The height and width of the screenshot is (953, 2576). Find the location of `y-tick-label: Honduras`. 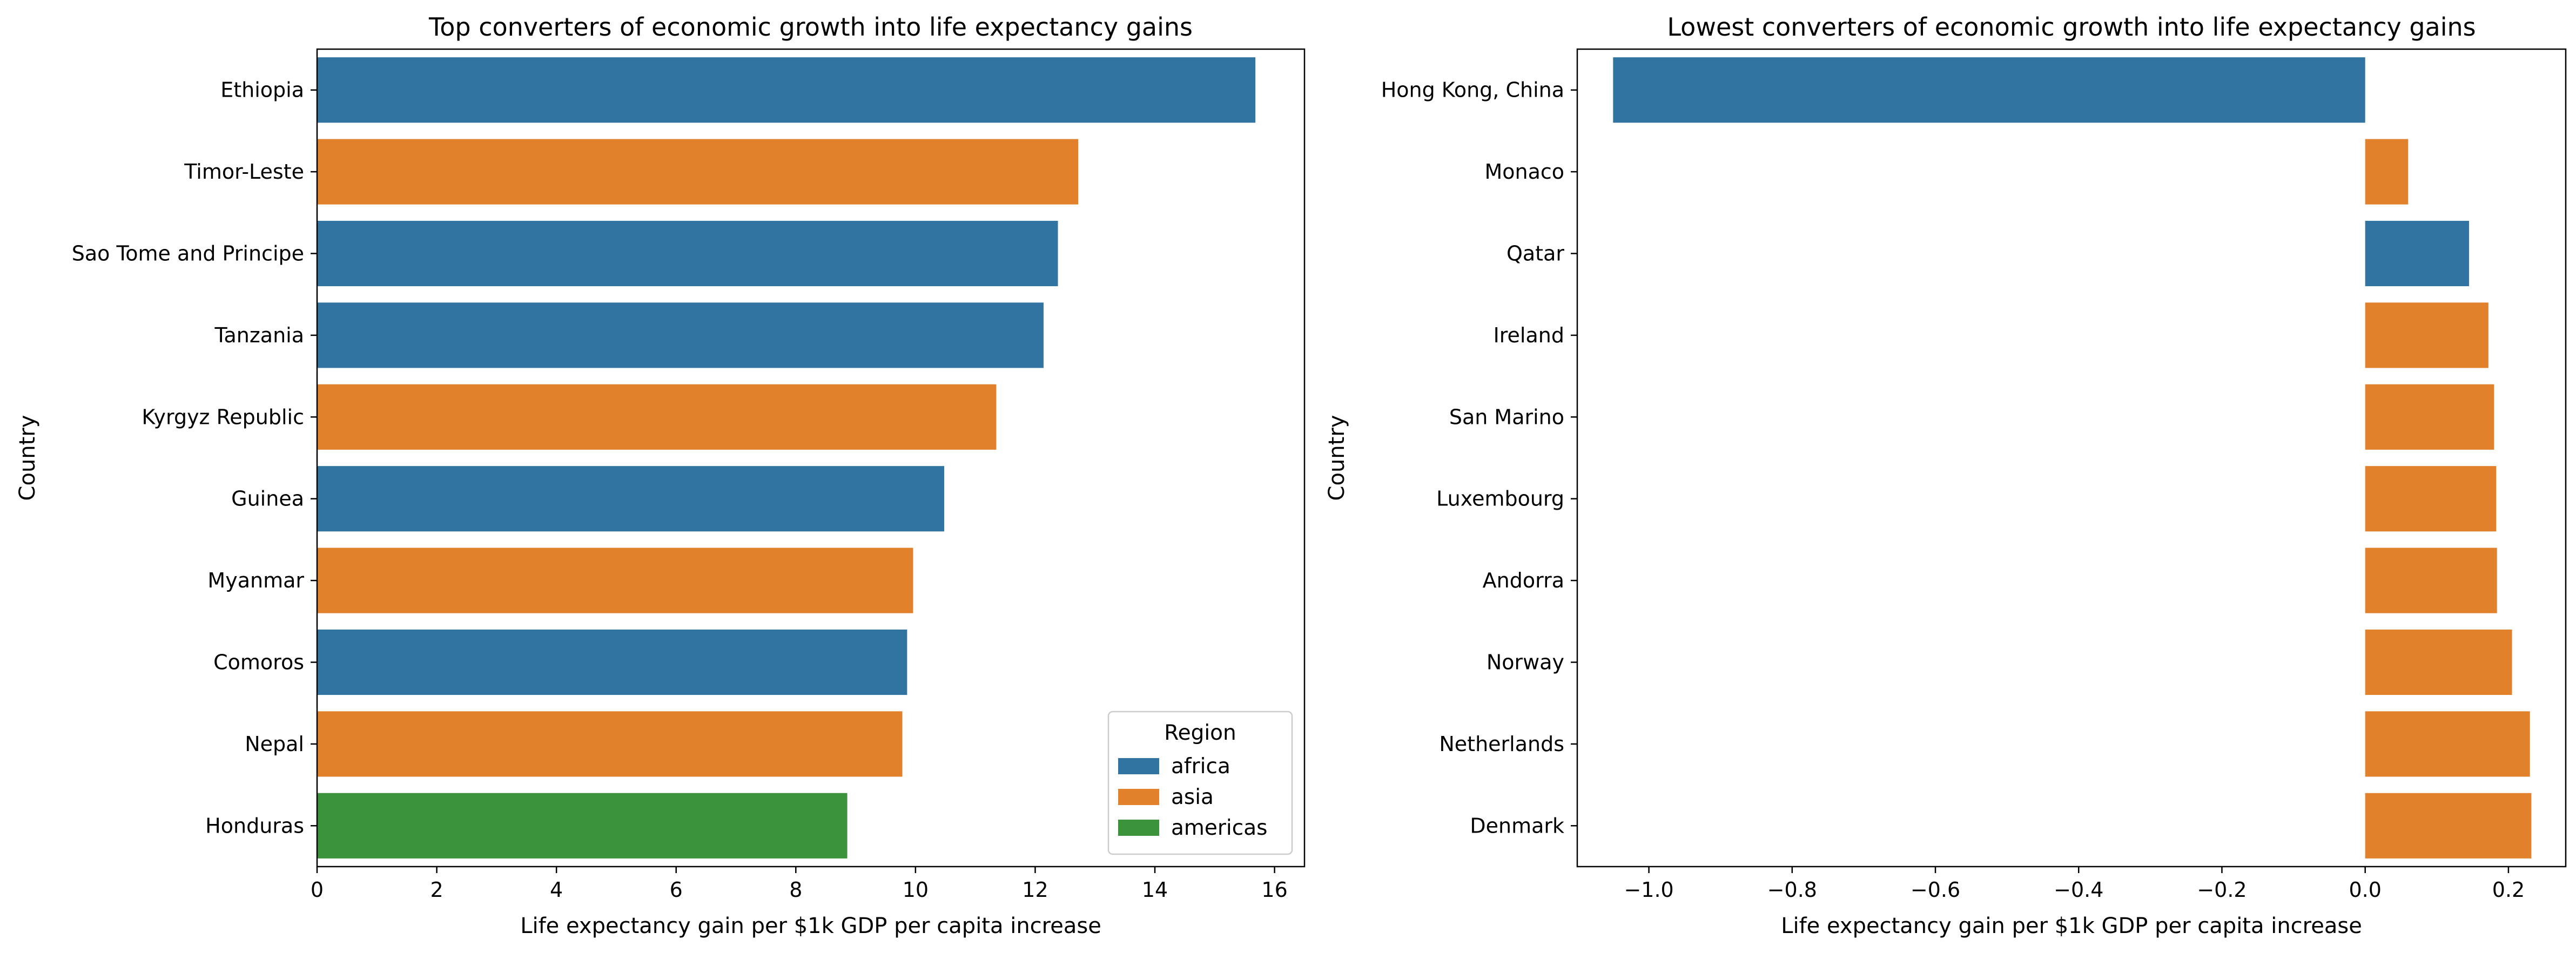

y-tick-label: Honduras is located at coordinates (254, 825).